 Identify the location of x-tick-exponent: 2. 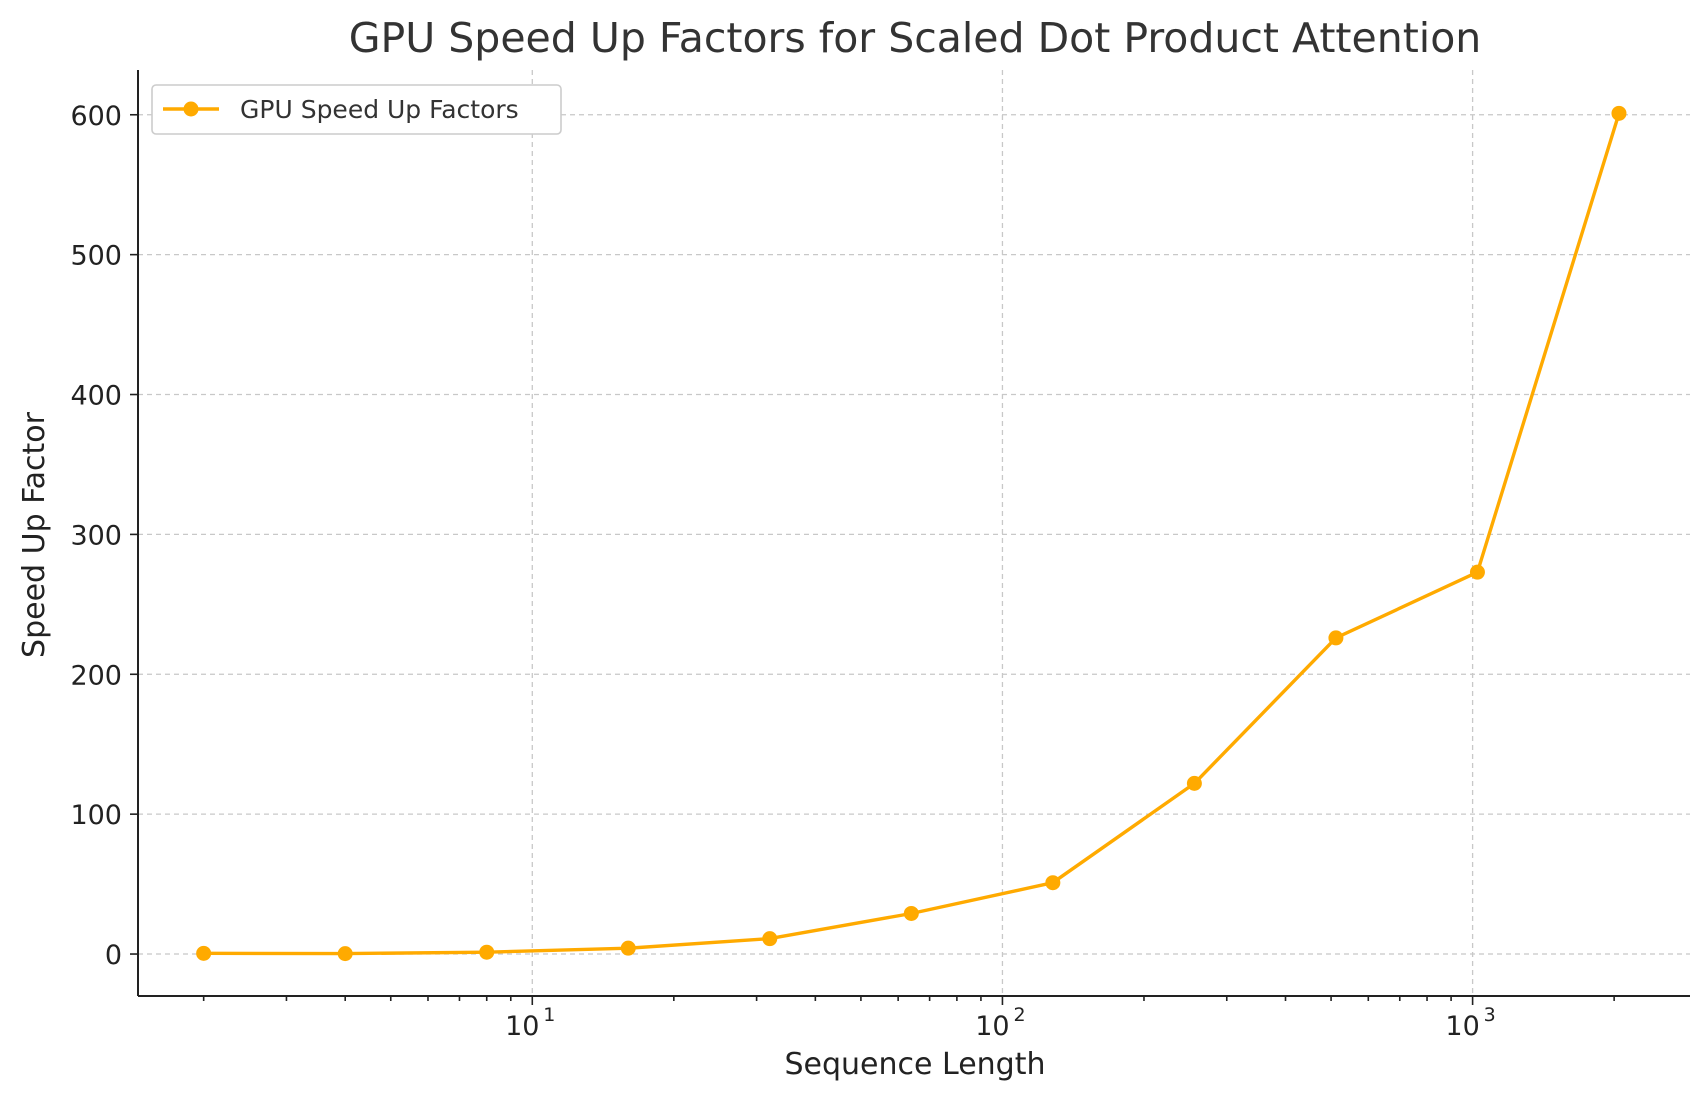
(1019, 1015).